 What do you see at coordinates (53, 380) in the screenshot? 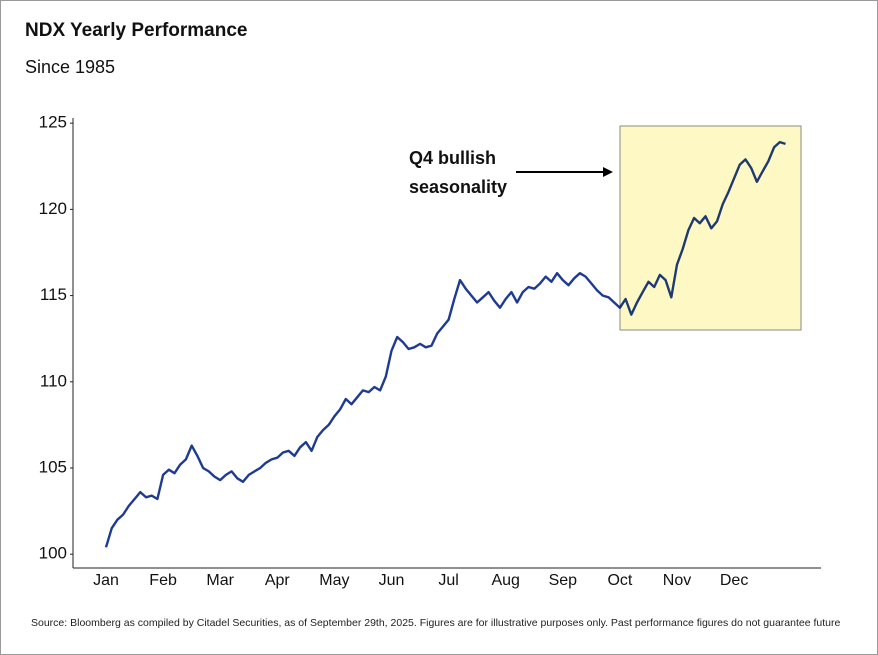
I see `y-tick-label: 110` at bounding box center [53, 380].